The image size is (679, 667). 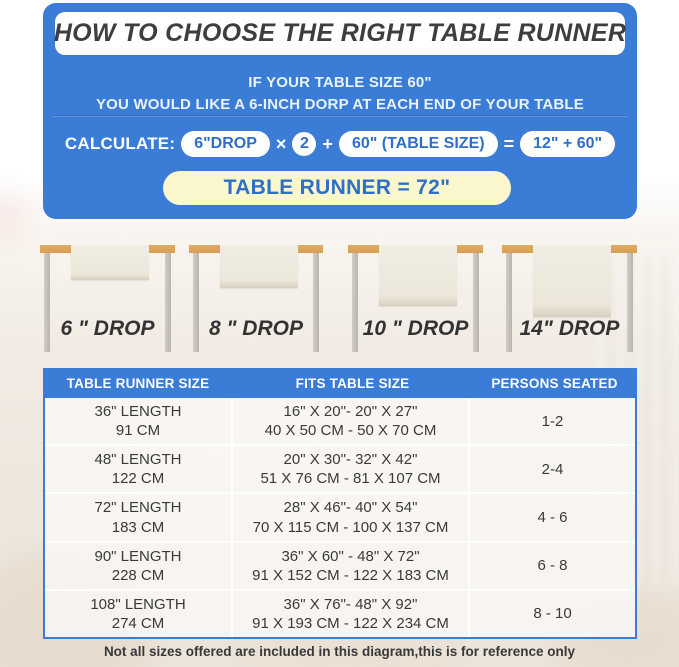 I want to click on cell-line: 274 CM, so click(x=138, y=623).